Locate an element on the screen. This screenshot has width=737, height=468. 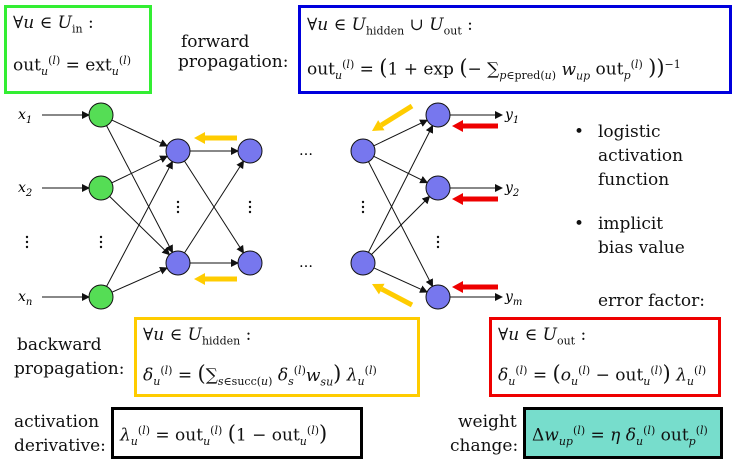
derivative-box: λu(l) = outu(l) (1 − outu(l)) is located at coordinates (237, 433).